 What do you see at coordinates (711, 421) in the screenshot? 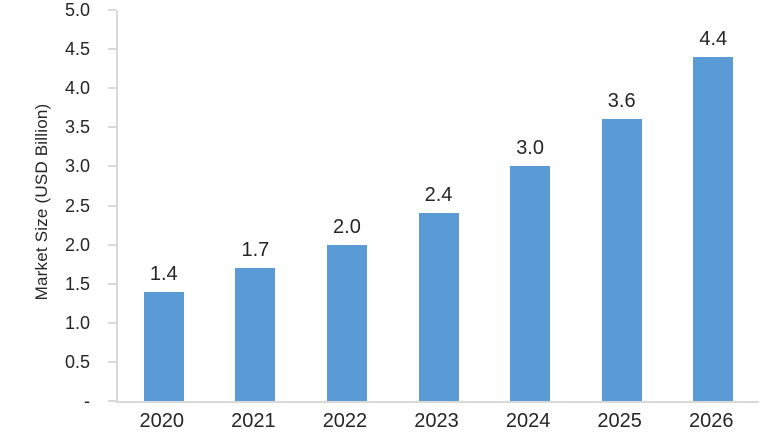
I see `x-tick-label: 2026` at bounding box center [711, 421].